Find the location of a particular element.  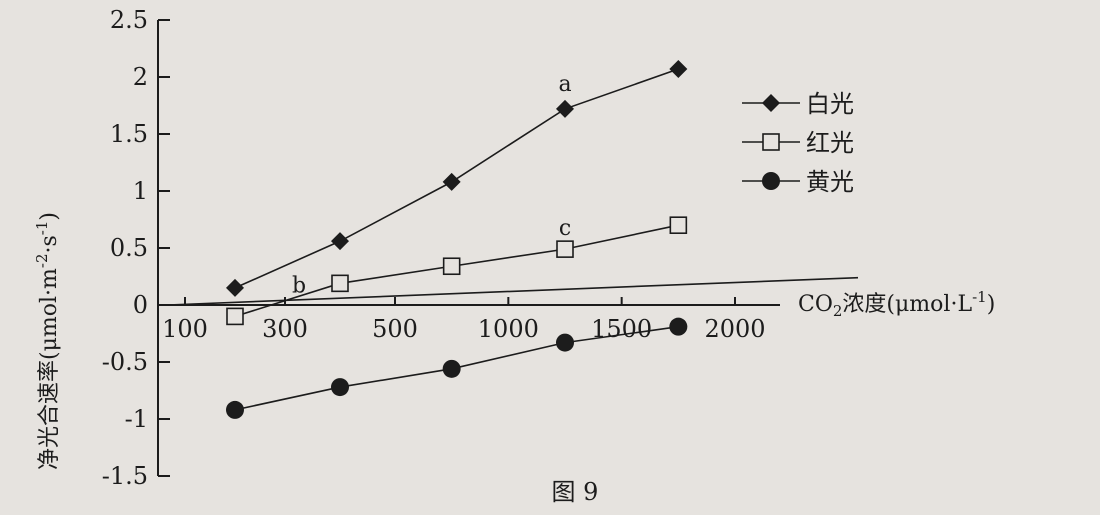

x-tick-label: 500 is located at coordinates (395, 329).